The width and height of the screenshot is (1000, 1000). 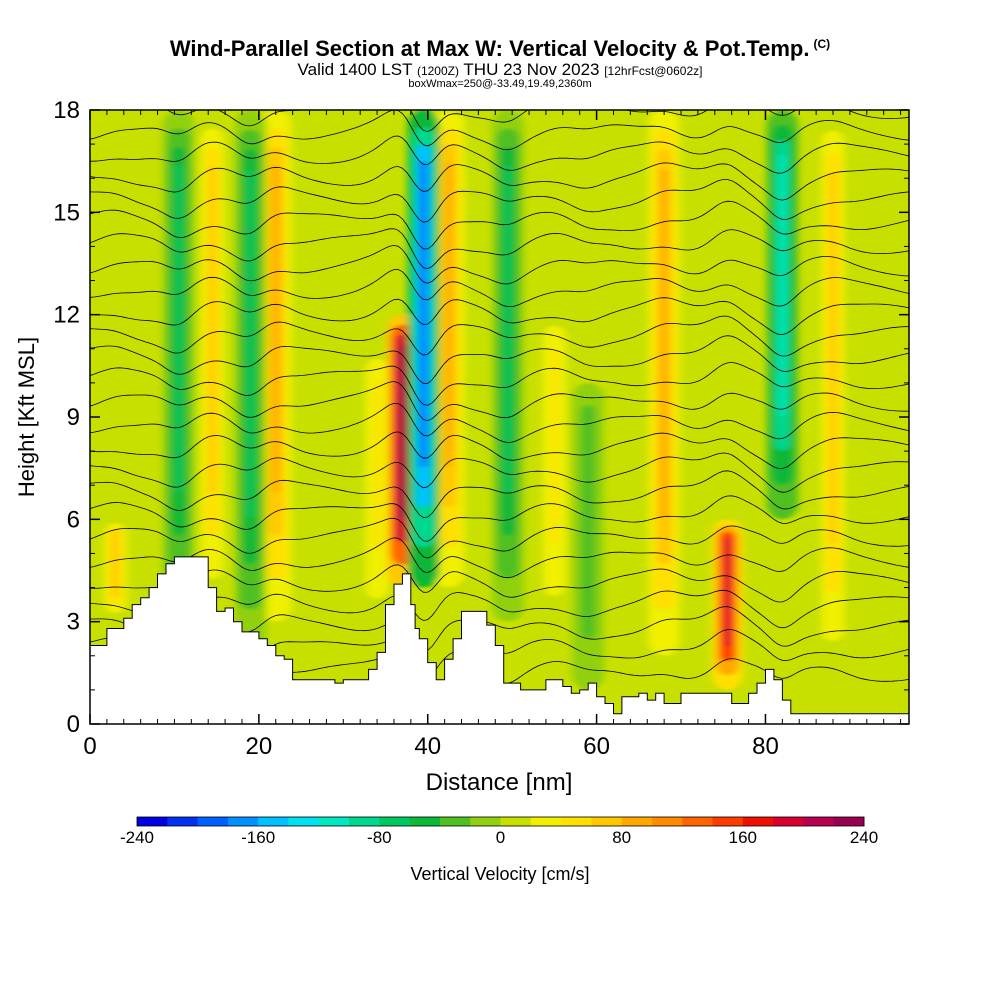 What do you see at coordinates (653, 71) in the screenshot?
I see `forecast-info: [12hrFcst@0602z]` at bounding box center [653, 71].